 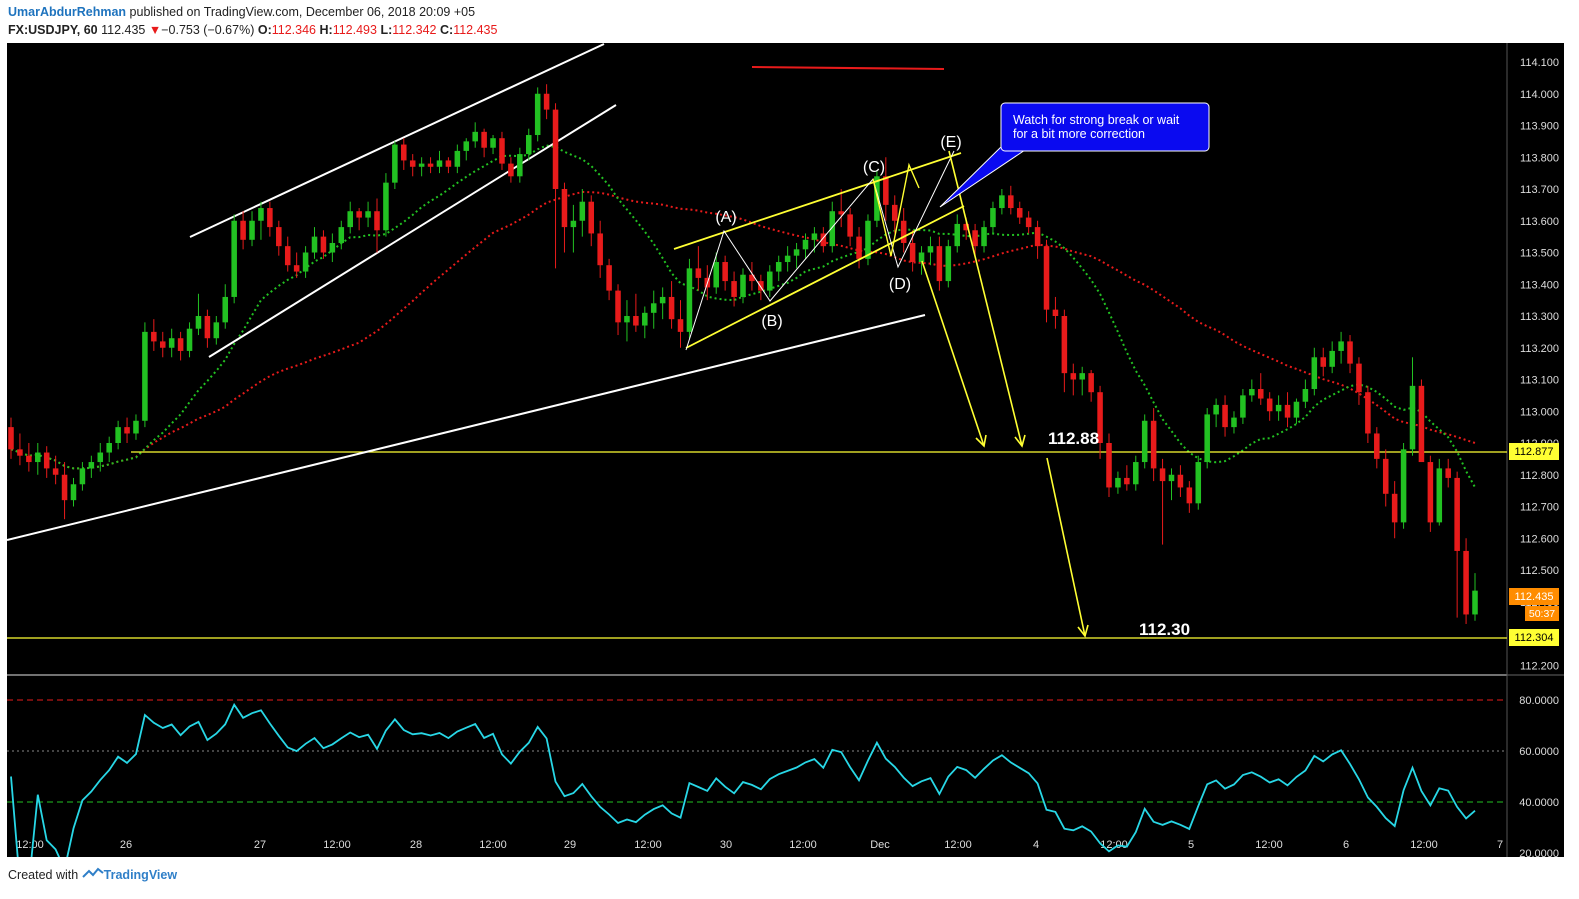 What do you see at coordinates (1539, 803) in the screenshot?
I see `rsi-tick-label: 40.0000` at bounding box center [1539, 803].